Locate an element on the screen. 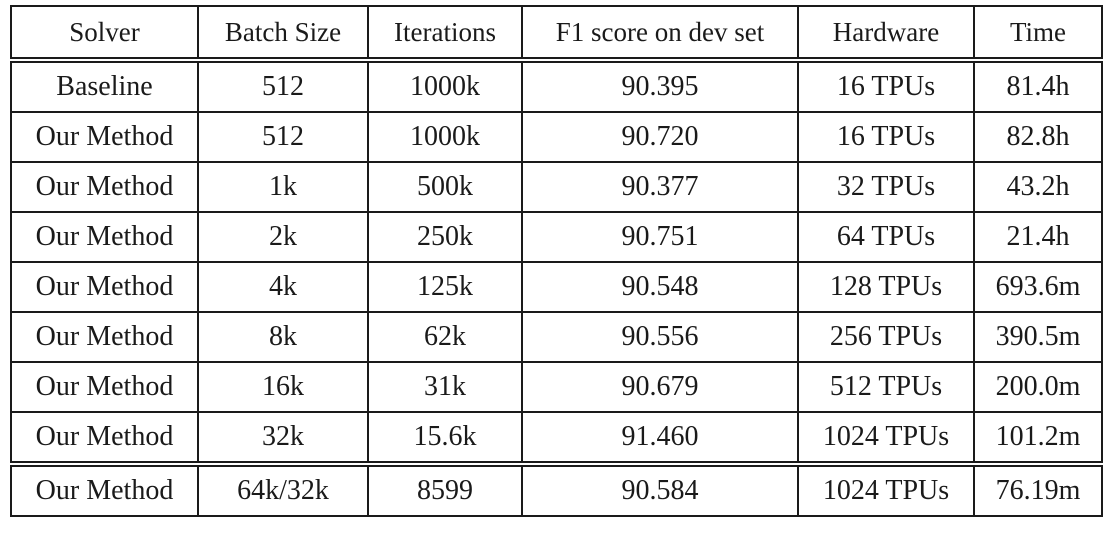 The width and height of the screenshot is (1104, 540). cell-f1-score: 90.548 is located at coordinates (660, 287).